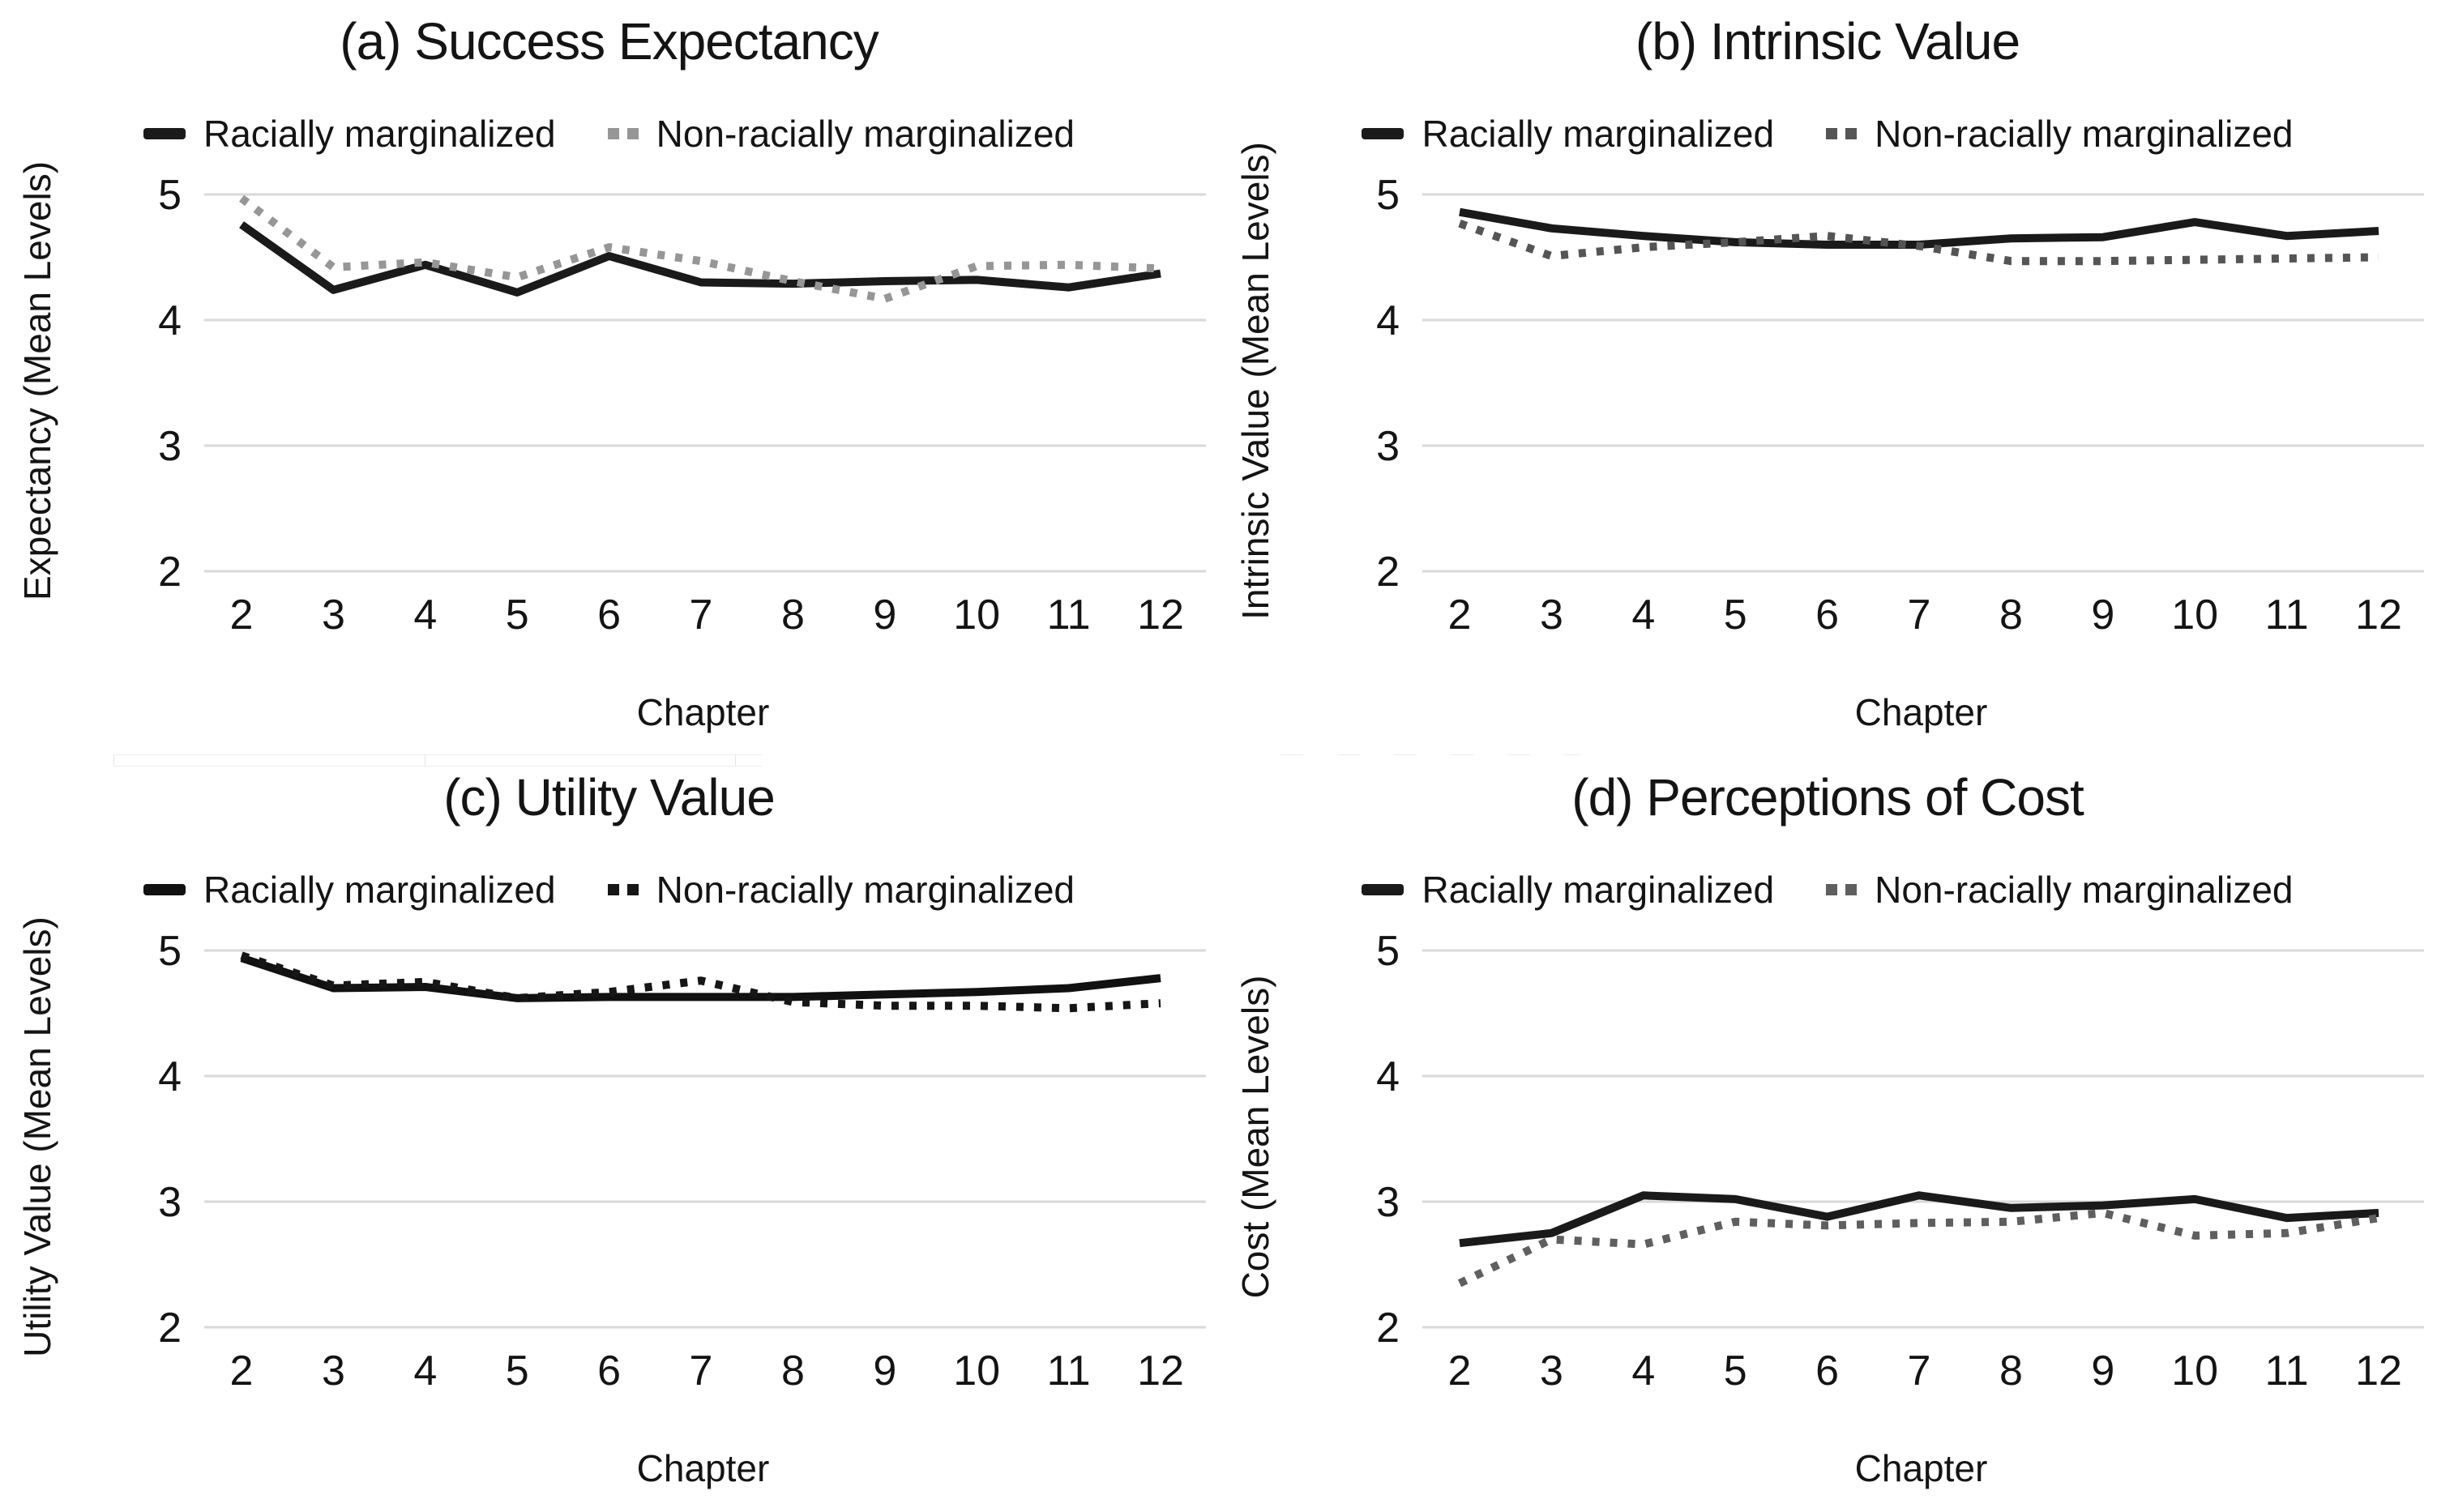 The image size is (2437, 1512). Describe the element at coordinates (1828, 797) in the screenshot. I see `chart-title: (d) Perceptions of Cost` at that location.